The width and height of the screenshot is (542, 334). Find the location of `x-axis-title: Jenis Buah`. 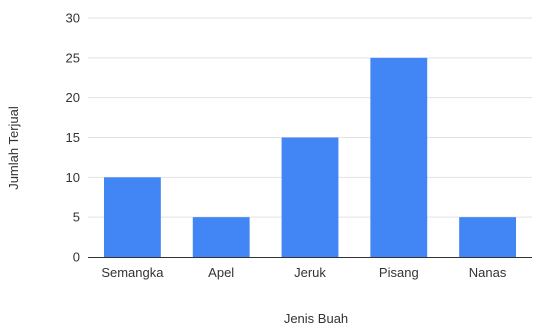

x-axis-title: Jenis Buah is located at coordinates (316, 318).